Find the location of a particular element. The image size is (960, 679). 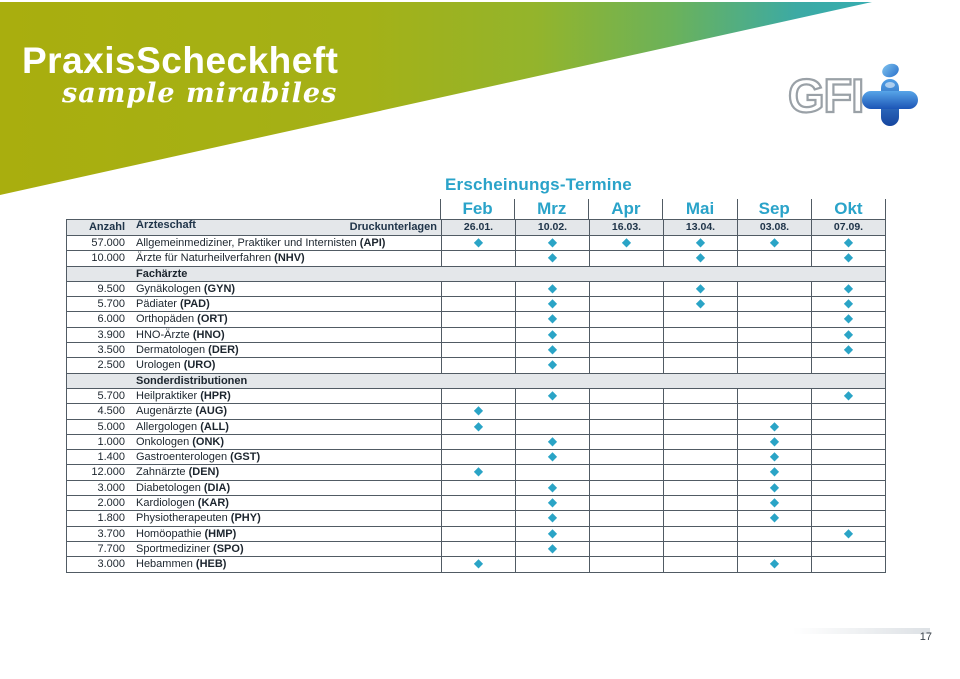

count-cell: 3.500 is located at coordinates (111, 350).